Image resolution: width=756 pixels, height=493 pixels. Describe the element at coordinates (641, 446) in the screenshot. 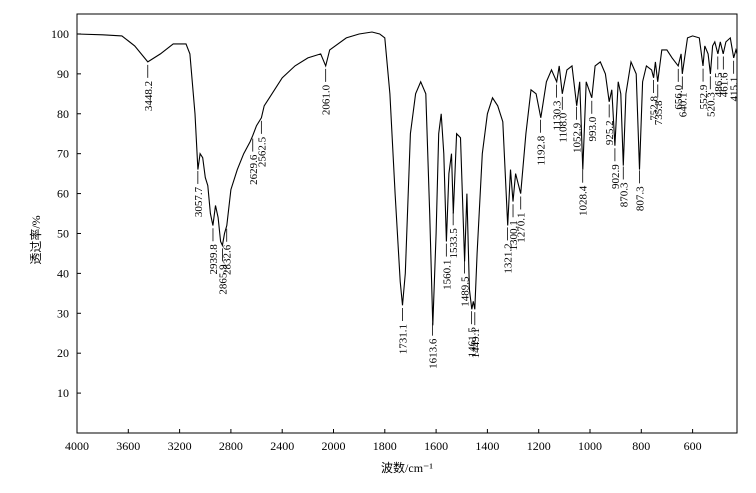

I see `x-tick-label: 800` at that location.